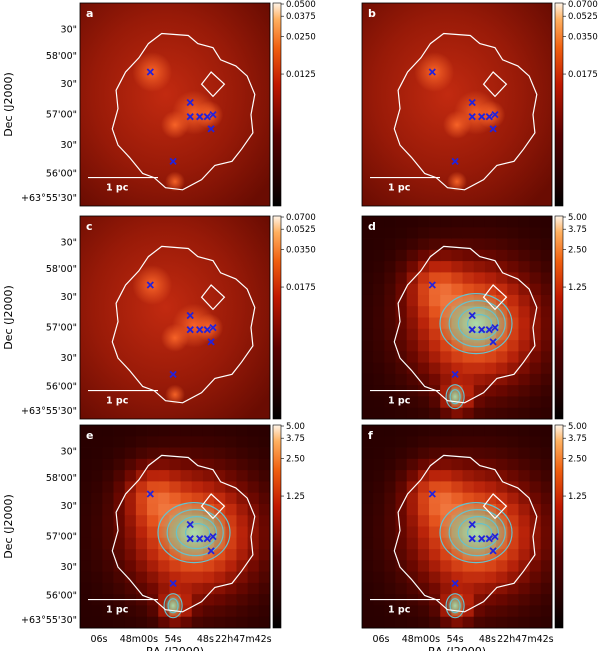 This screenshot has width=600, height=651. I want to click on colorbar-tick-label: 0.0250, so click(301, 37).